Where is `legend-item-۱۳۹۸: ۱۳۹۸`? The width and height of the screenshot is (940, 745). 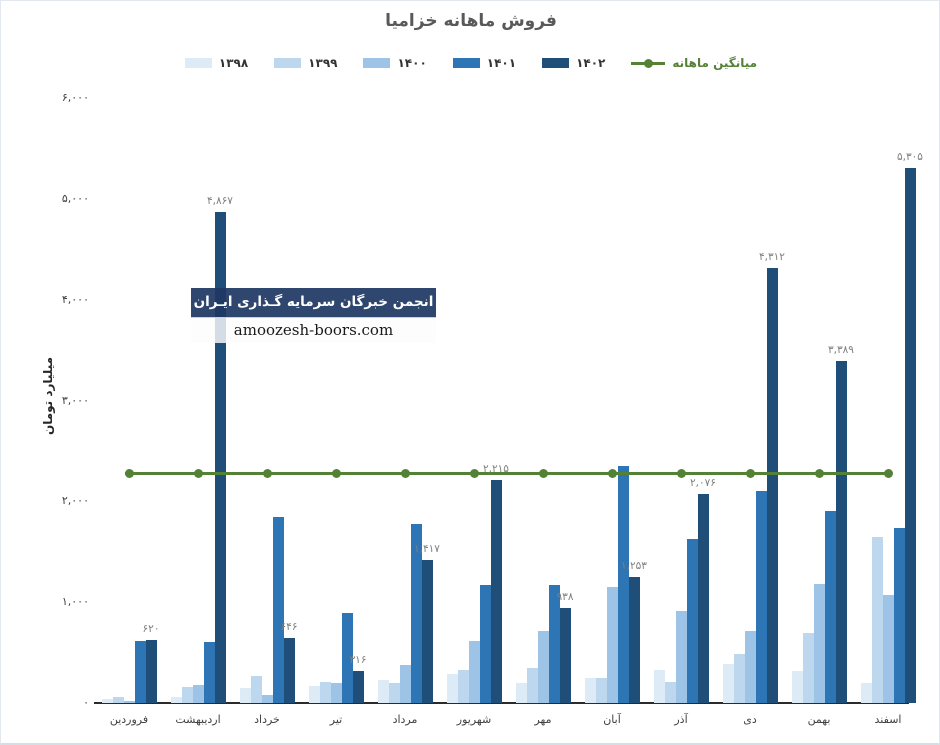
legend-item-۱۳۹۸: ۱۳۹۸ is located at coordinates (216, 63).